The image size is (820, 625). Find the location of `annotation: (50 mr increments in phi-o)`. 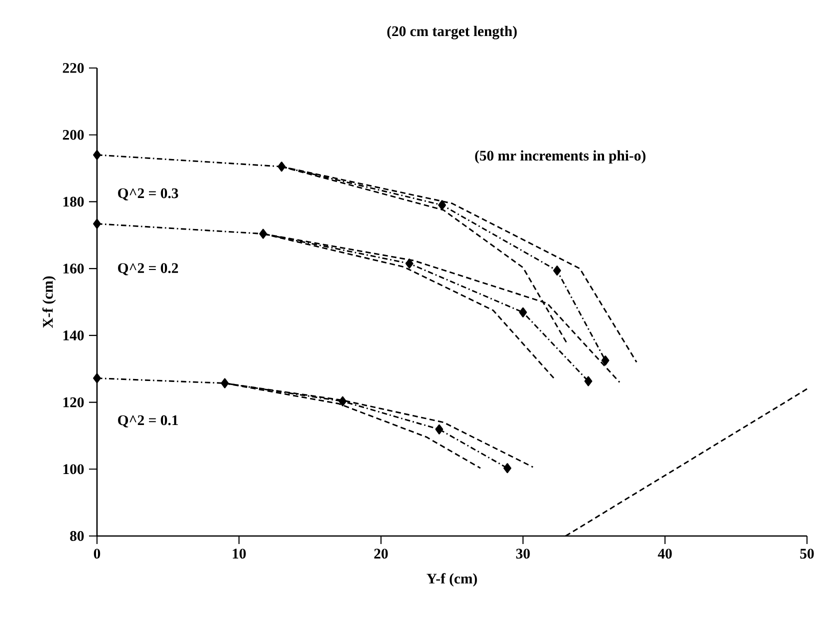

annotation: (50 mr increments in phi-o) is located at coordinates (560, 157).